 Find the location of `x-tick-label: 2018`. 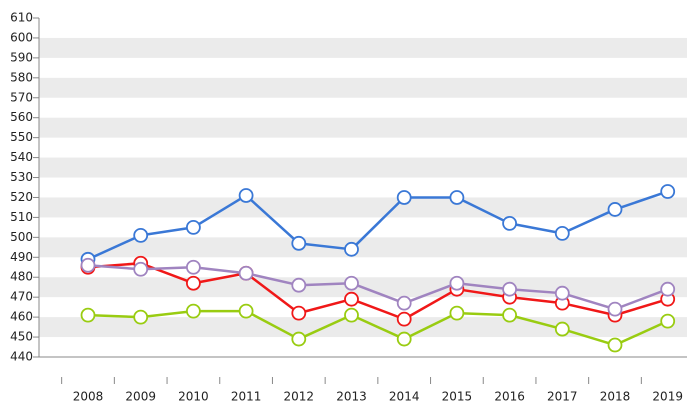

x-tick-label: 2018 is located at coordinates (615, 397).